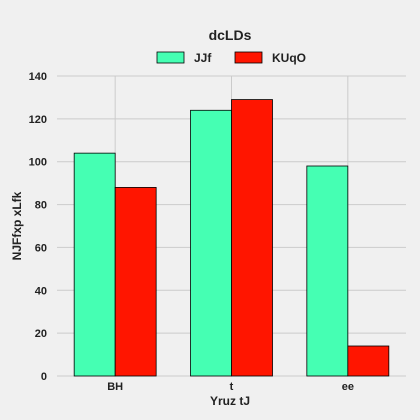 The image size is (420, 420). Describe the element at coordinates (41, 248) in the screenshot. I see `y-tick-label: 60` at that location.